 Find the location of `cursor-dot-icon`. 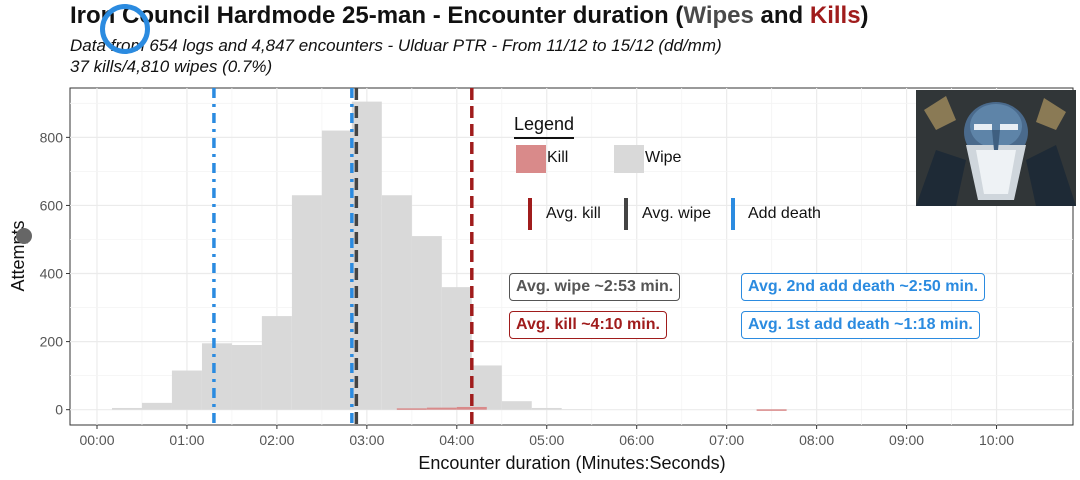

cursor-dot-icon is located at coordinates (24, 236).